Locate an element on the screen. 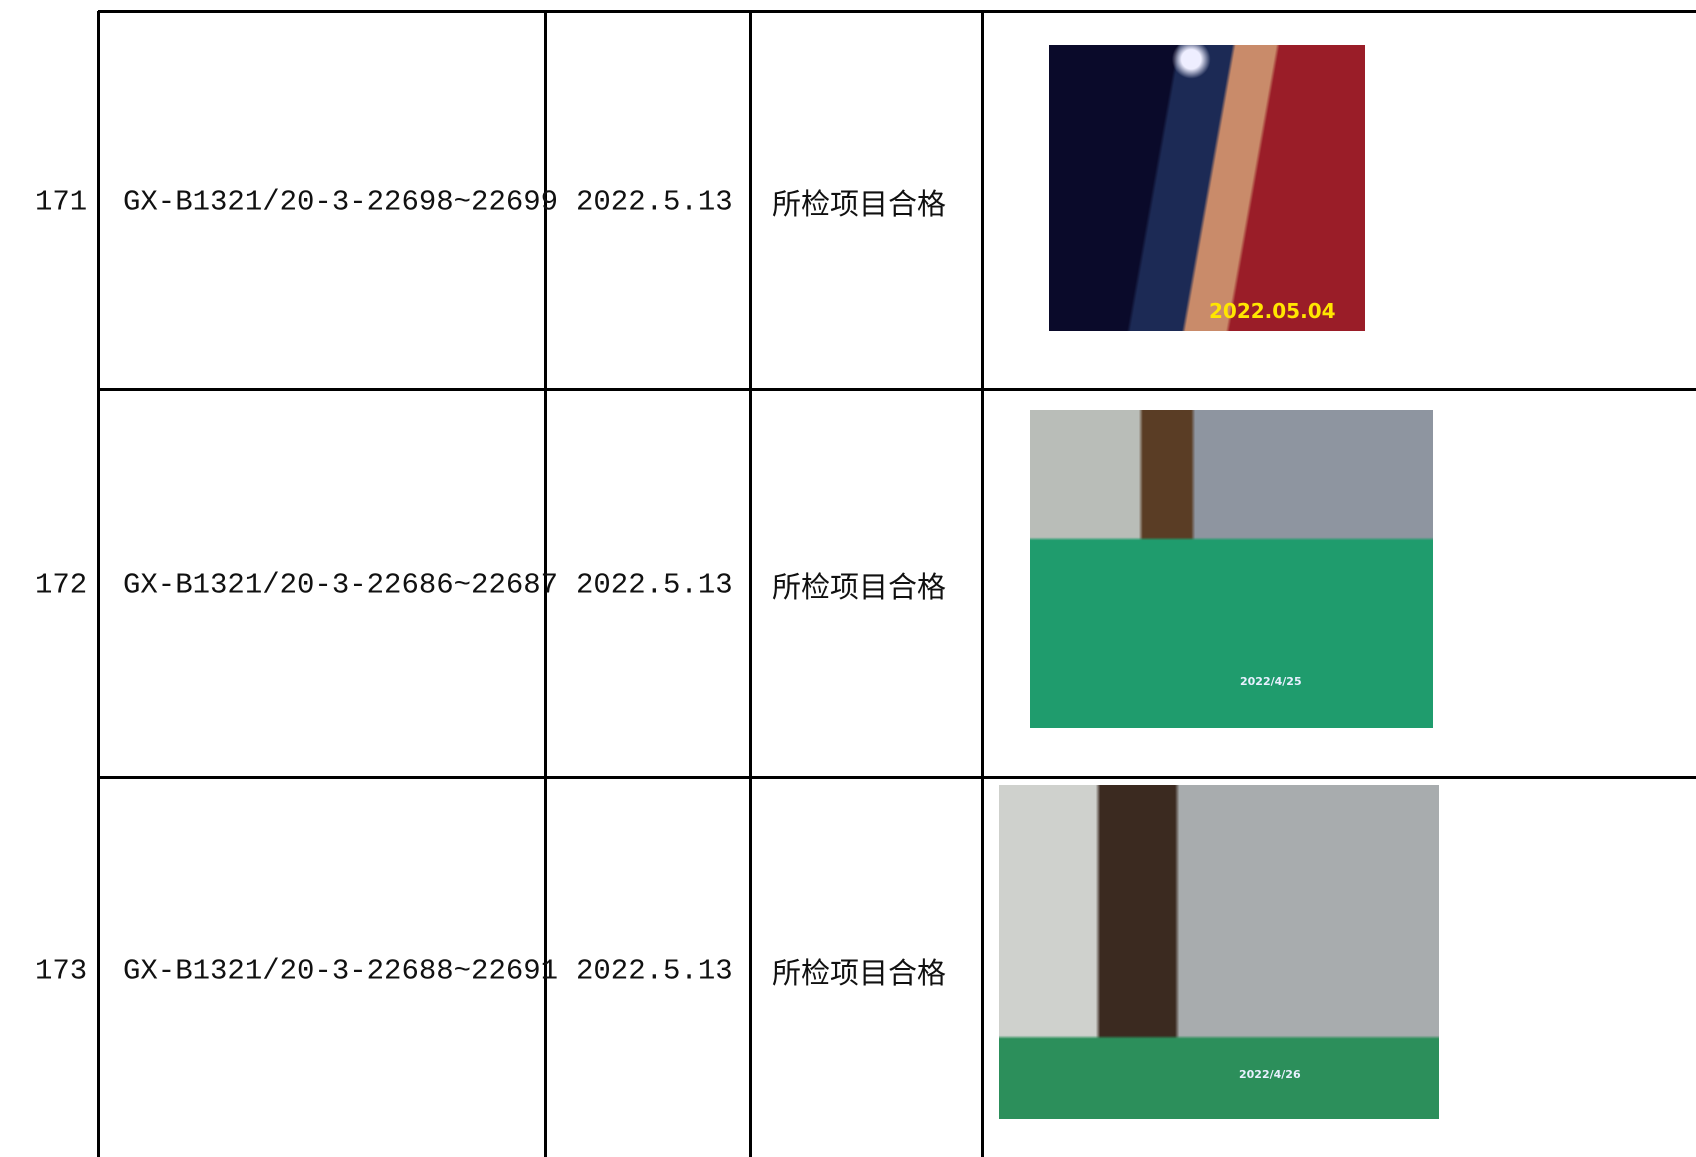 Image resolution: width=1696 pixels, height=1157 pixels. row-number: 171 is located at coordinates (61, 202).